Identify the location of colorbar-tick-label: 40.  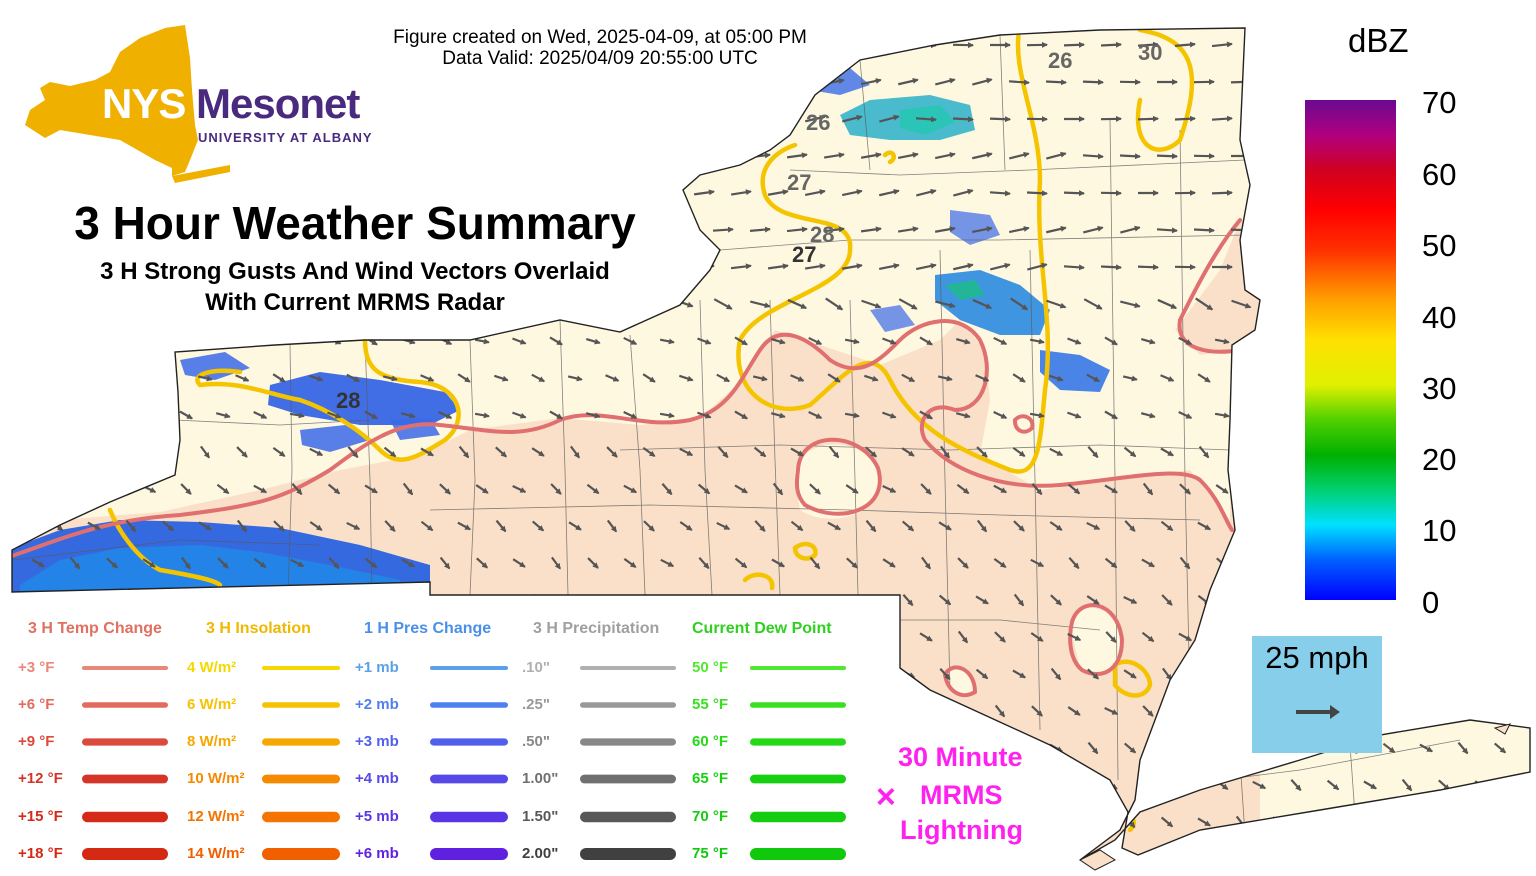
(1439, 317).